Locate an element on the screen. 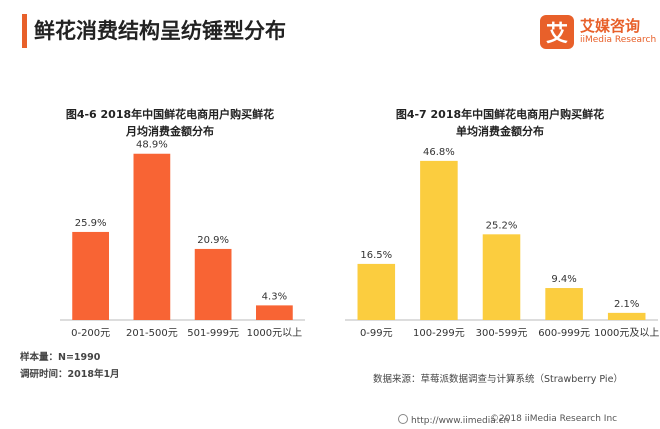 This screenshot has height=429, width=660. data-label-per-order-4: 2.1% is located at coordinates (626, 304).